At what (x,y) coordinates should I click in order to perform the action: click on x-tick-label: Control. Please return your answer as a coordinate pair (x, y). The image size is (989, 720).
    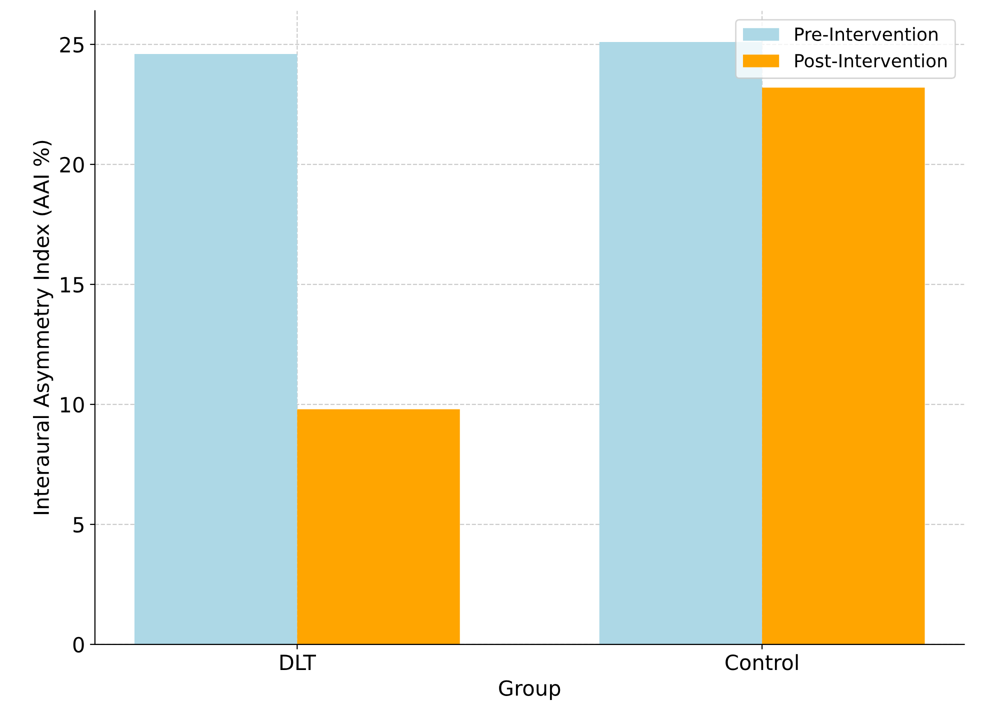
    Looking at the image, I should click on (762, 662).